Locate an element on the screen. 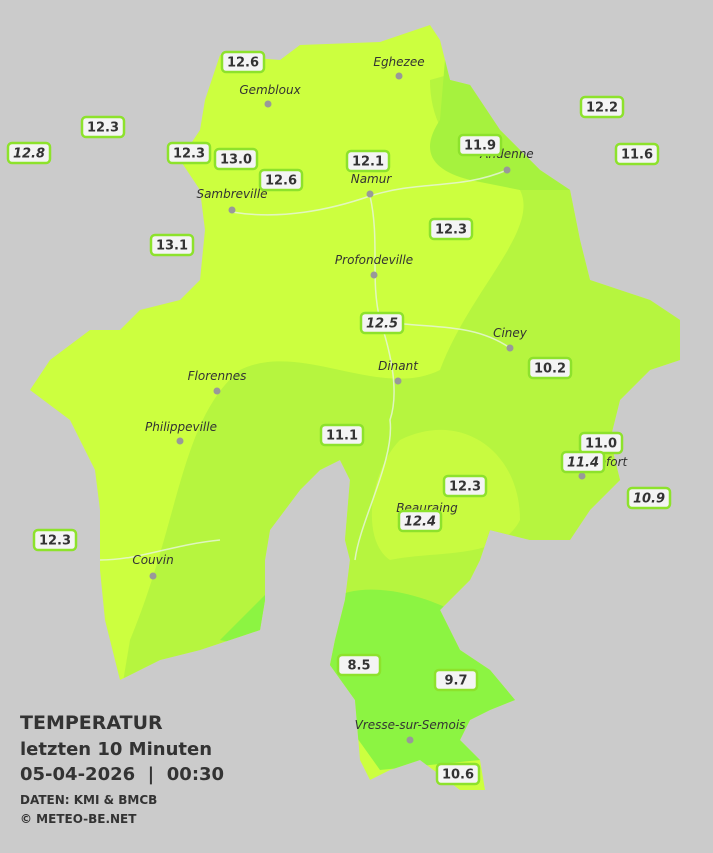 The width and height of the screenshot is (713, 853). station: 10.9 is located at coordinates (649, 498).